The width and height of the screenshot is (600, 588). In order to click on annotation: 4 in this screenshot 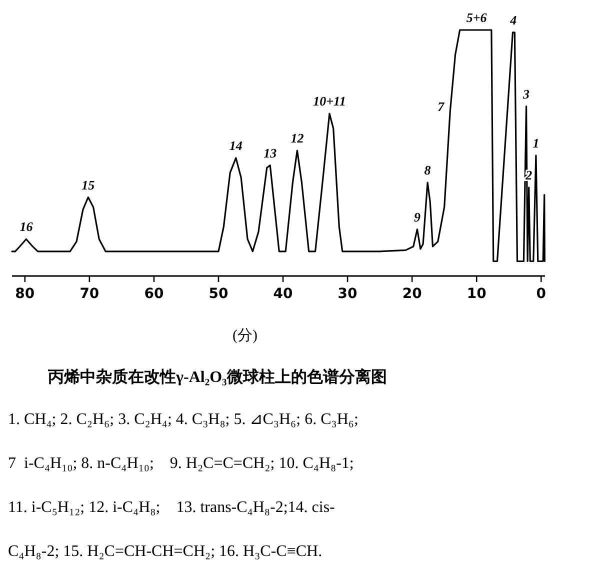, I will do `click(513, 20)`.